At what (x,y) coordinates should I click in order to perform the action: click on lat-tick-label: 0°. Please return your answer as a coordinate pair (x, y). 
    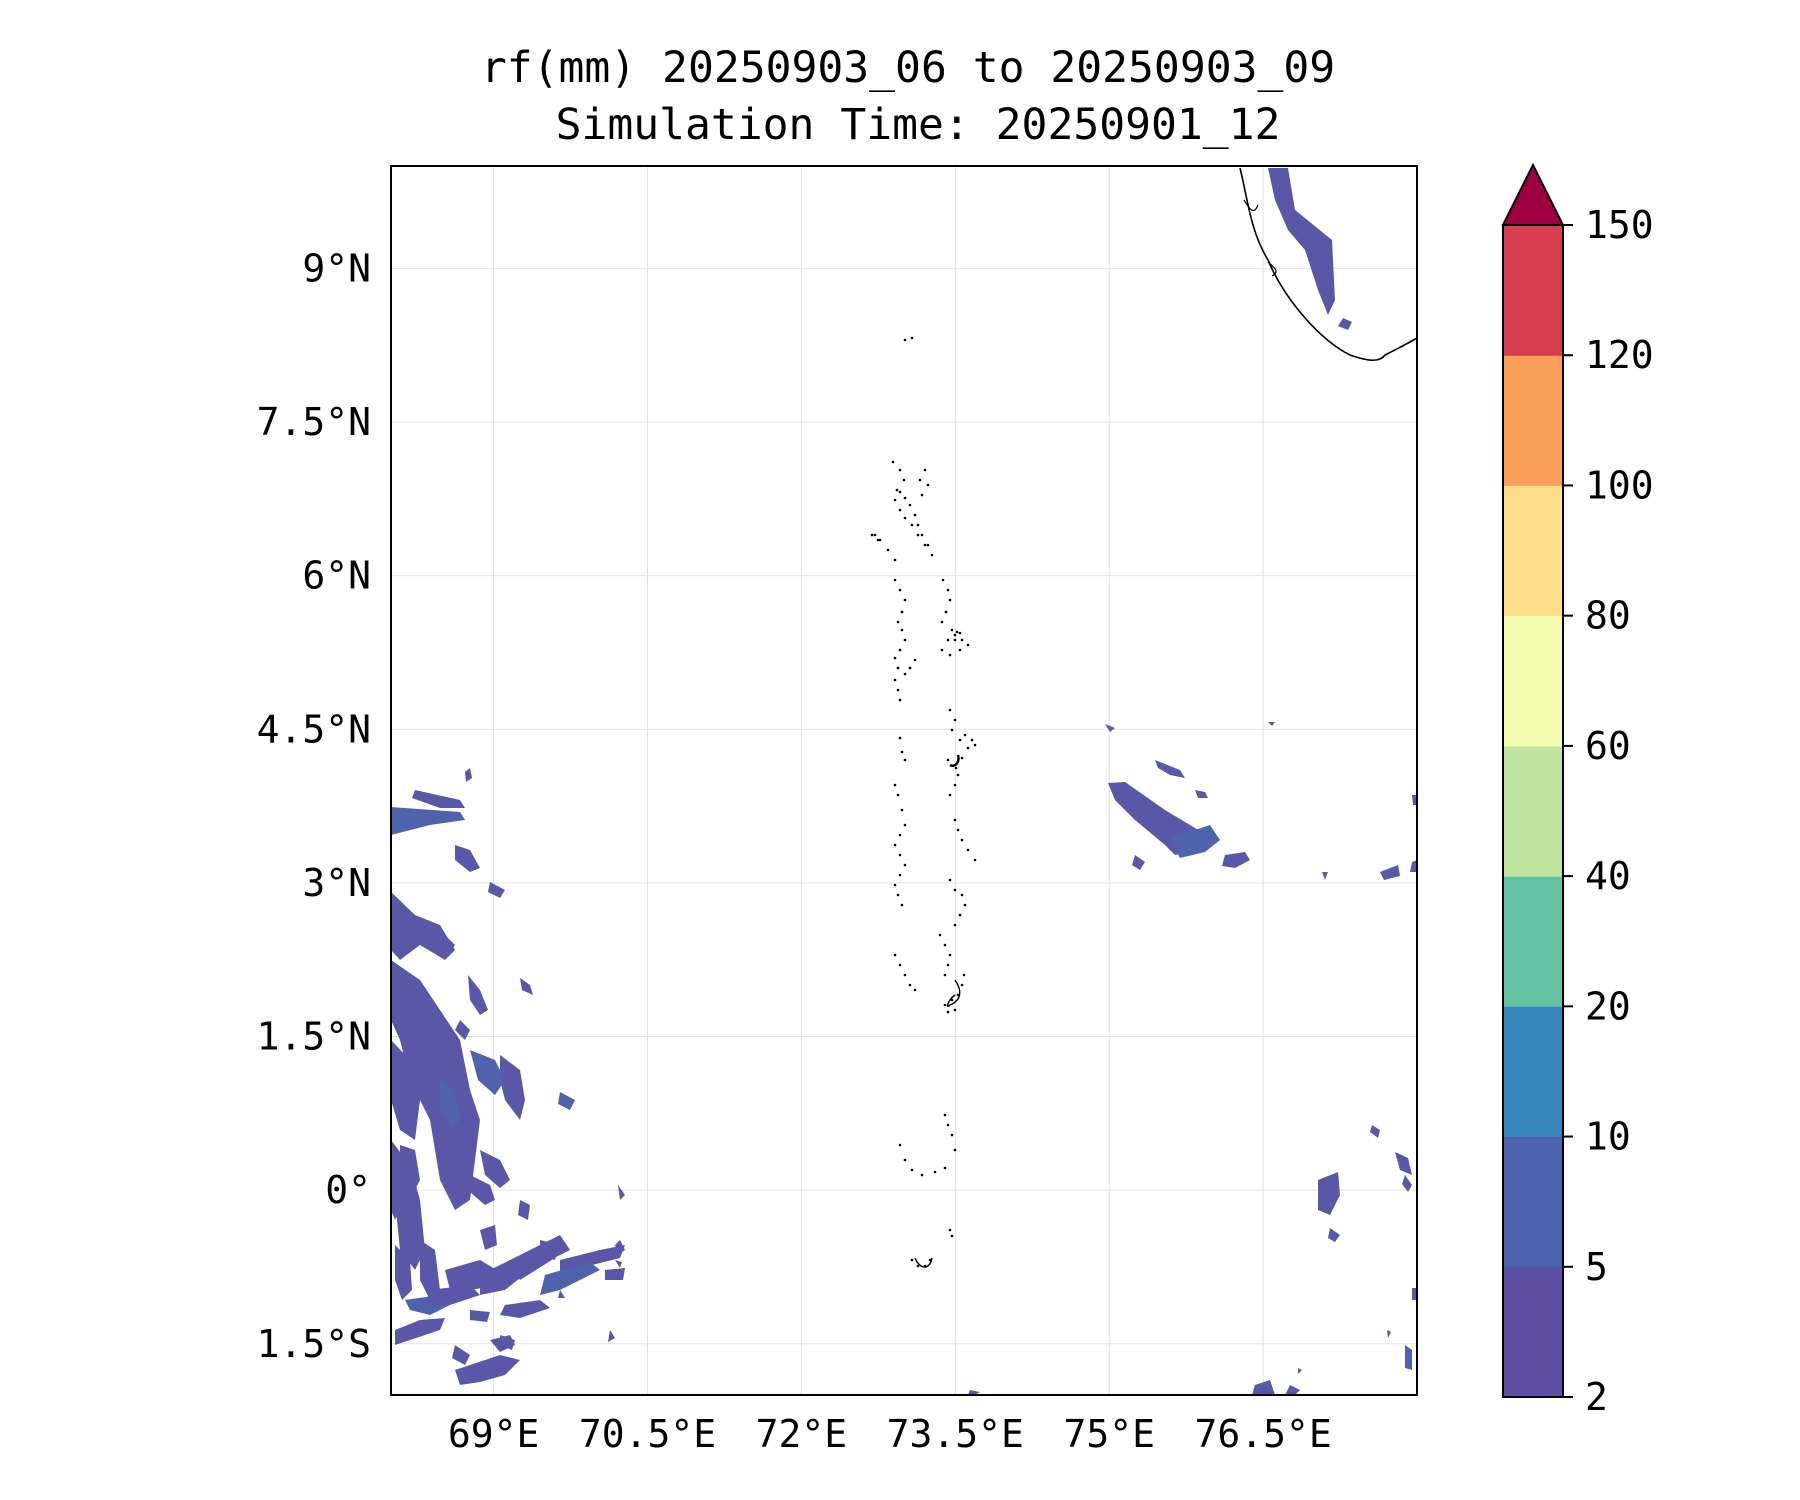
    Looking at the image, I should click on (348, 1190).